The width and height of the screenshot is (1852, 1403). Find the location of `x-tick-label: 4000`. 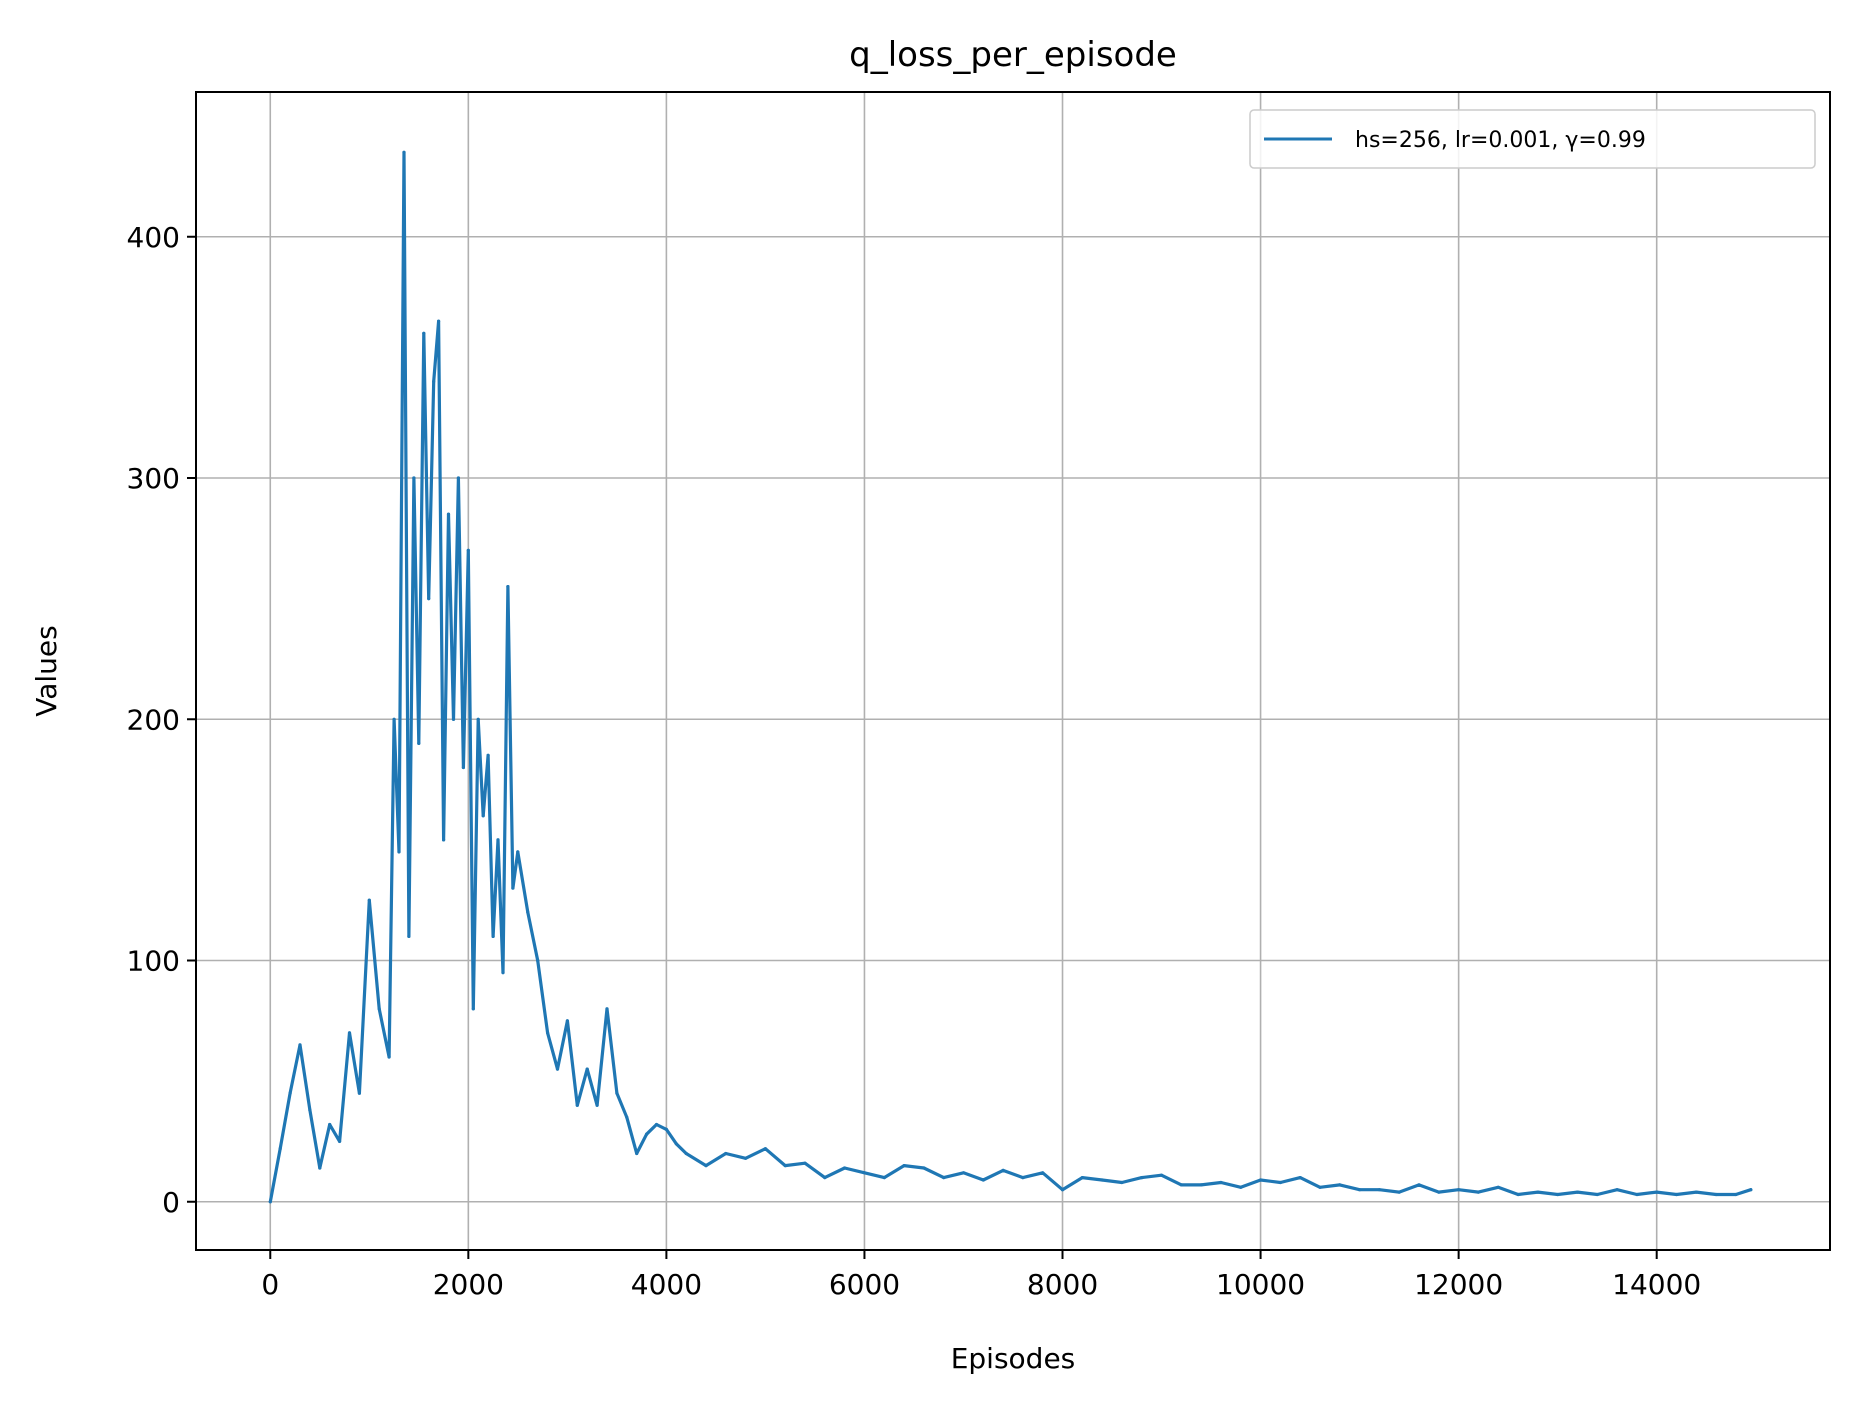

x-tick-label: 4000 is located at coordinates (666, 1284).